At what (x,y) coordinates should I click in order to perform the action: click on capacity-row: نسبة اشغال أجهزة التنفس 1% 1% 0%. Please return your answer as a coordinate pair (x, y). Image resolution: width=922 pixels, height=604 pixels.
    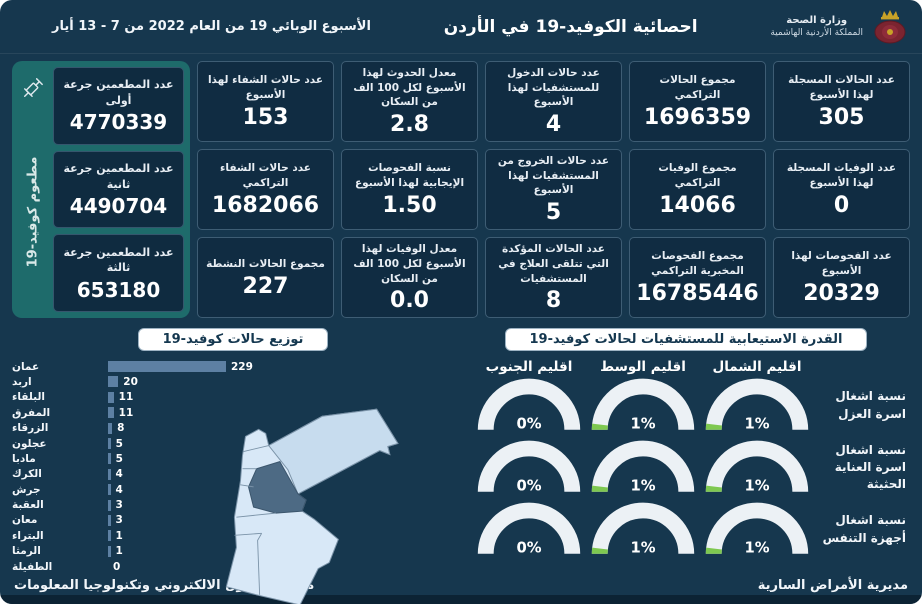
    Looking at the image, I should click on (686, 529).